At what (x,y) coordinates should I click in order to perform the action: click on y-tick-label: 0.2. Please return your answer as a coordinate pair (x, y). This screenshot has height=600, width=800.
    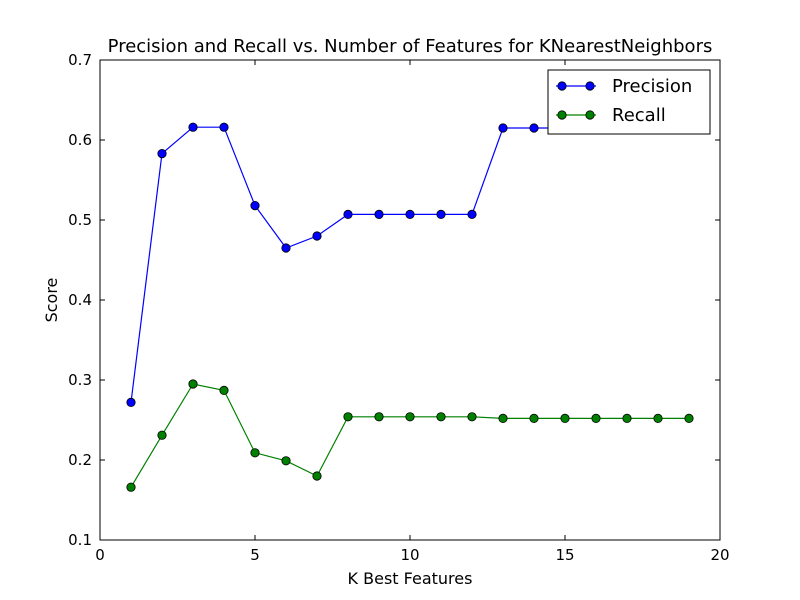
    Looking at the image, I should click on (80, 460).